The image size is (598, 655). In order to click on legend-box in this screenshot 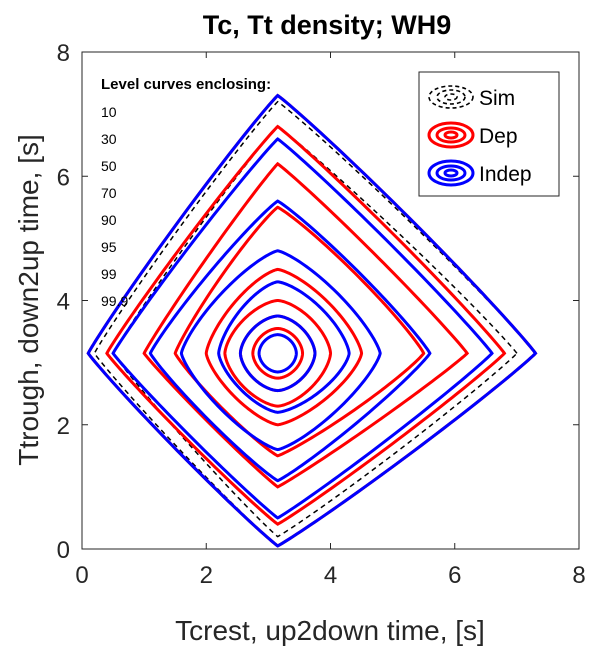, I will do `click(489, 134)`.